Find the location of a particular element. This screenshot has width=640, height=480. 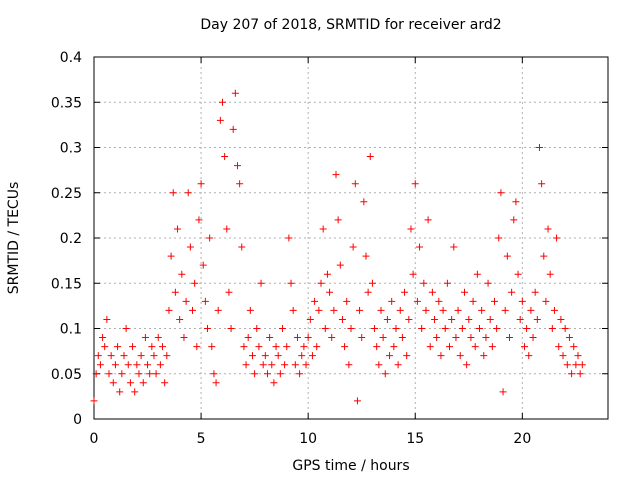

y-tick-label: 0.05 is located at coordinates (66, 375).